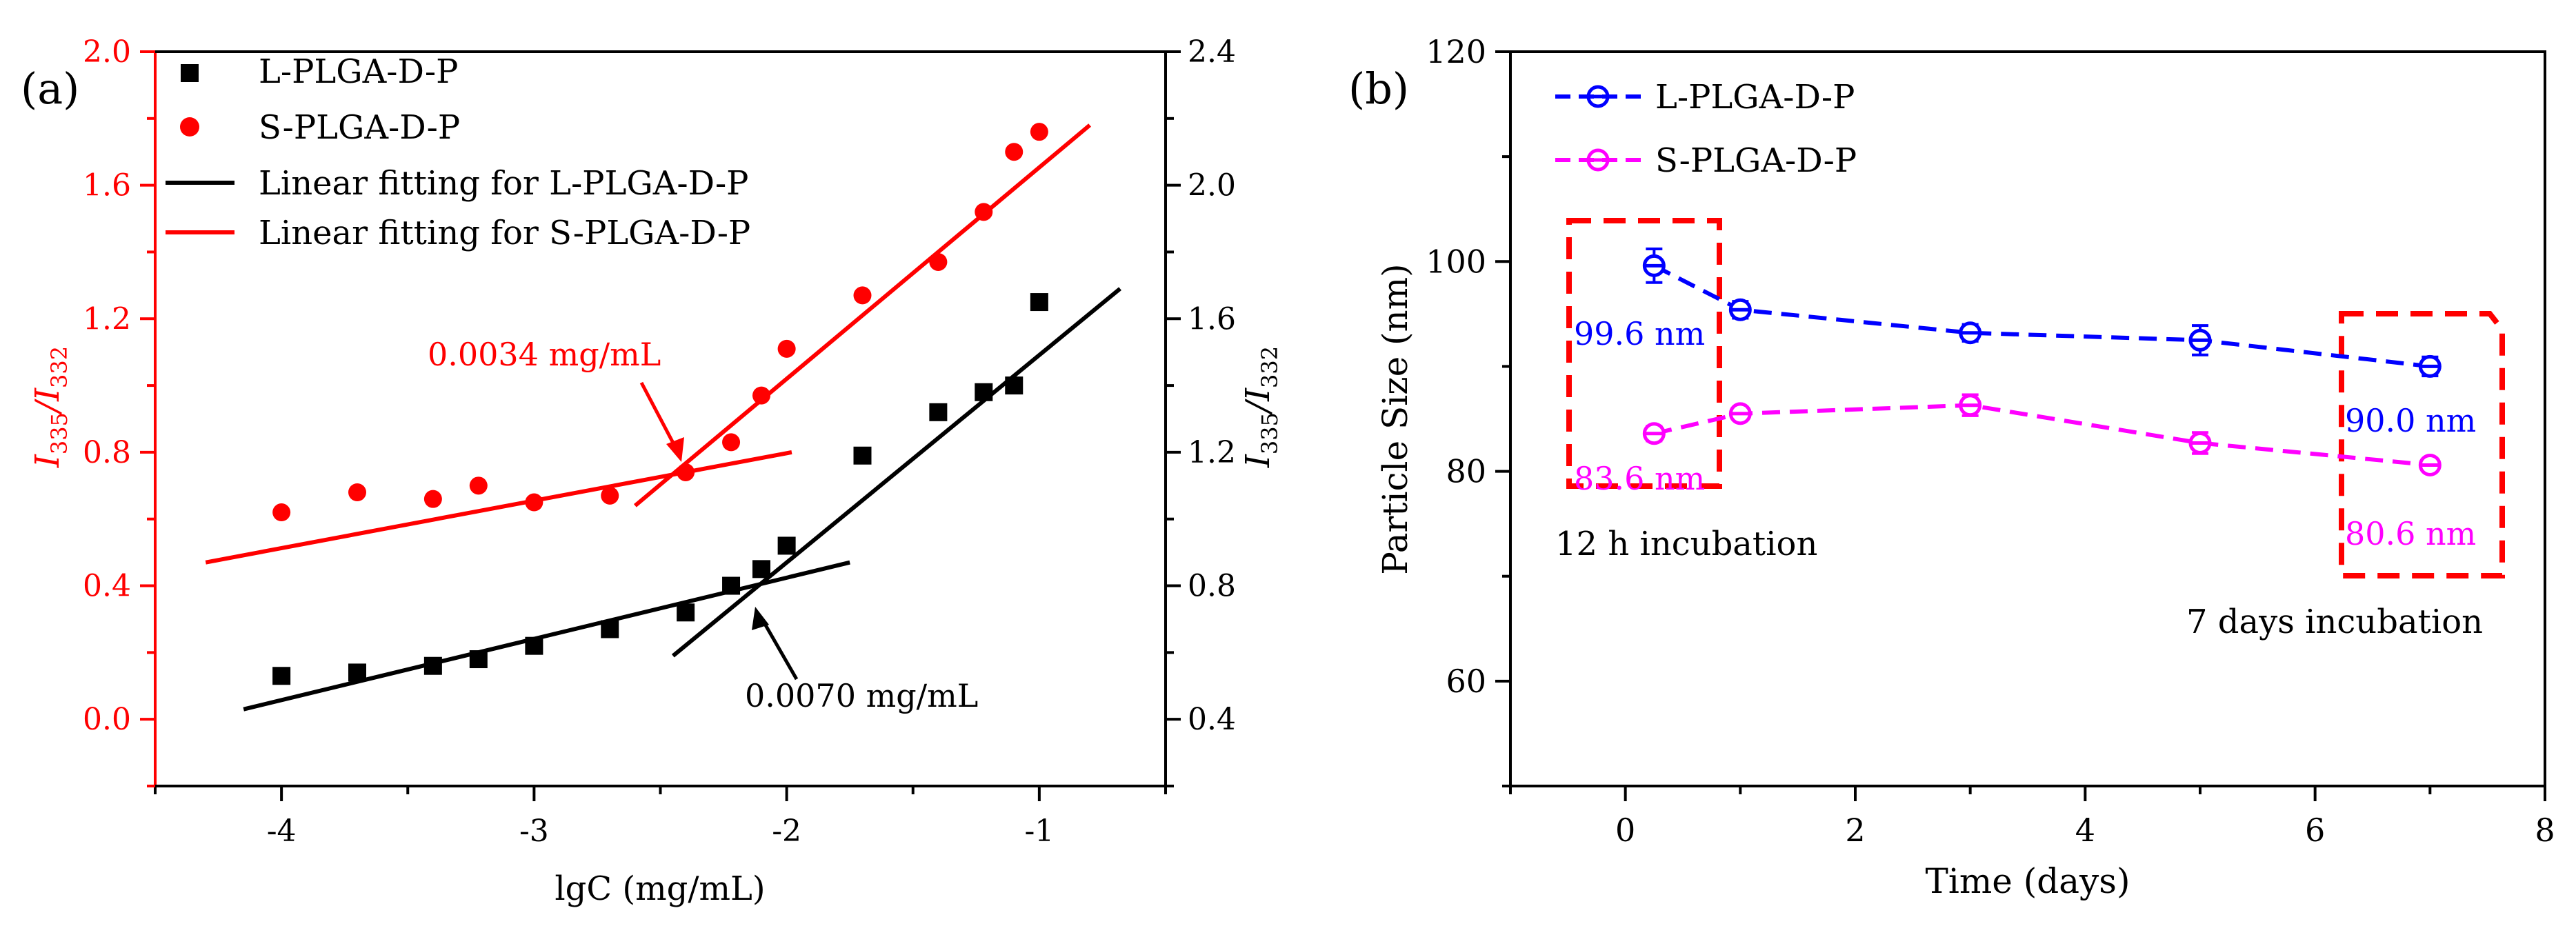 This screenshot has height=926, width=2576. Describe the element at coordinates (1686, 544) in the screenshot. I see `box-label-12h: 12 h incubation` at that location.